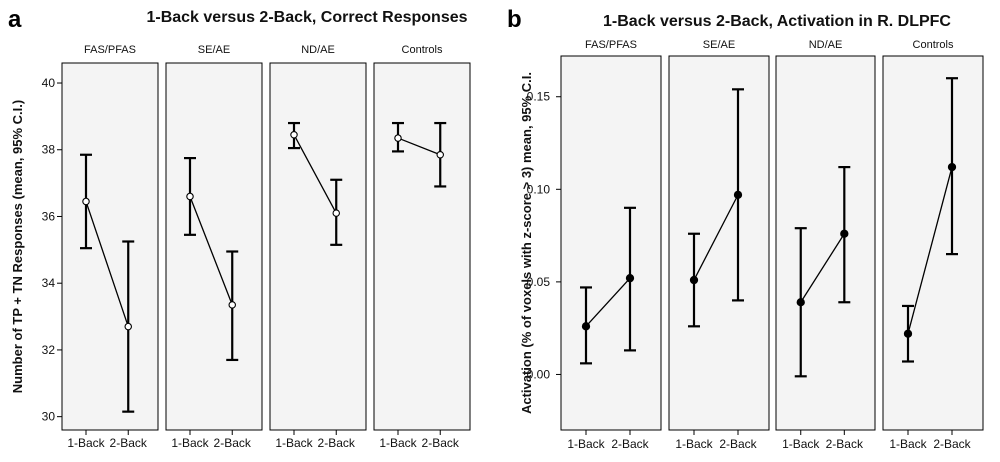  I want to click on panel-letter-a: a, so click(15, 19).